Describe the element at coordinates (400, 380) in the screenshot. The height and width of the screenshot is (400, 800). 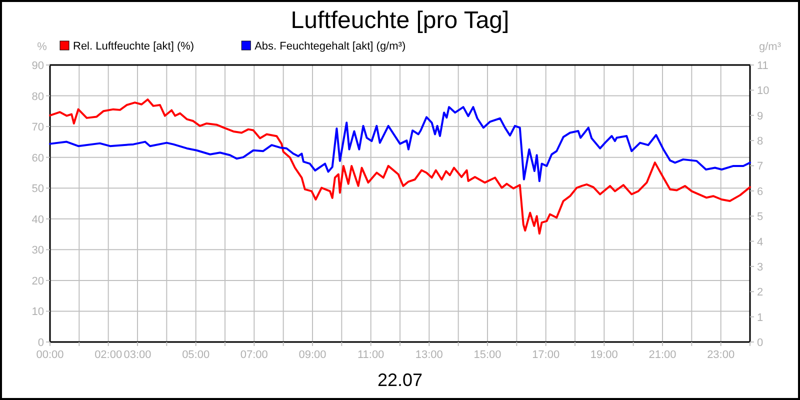
I see `x-axis-title: 22.07` at that location.